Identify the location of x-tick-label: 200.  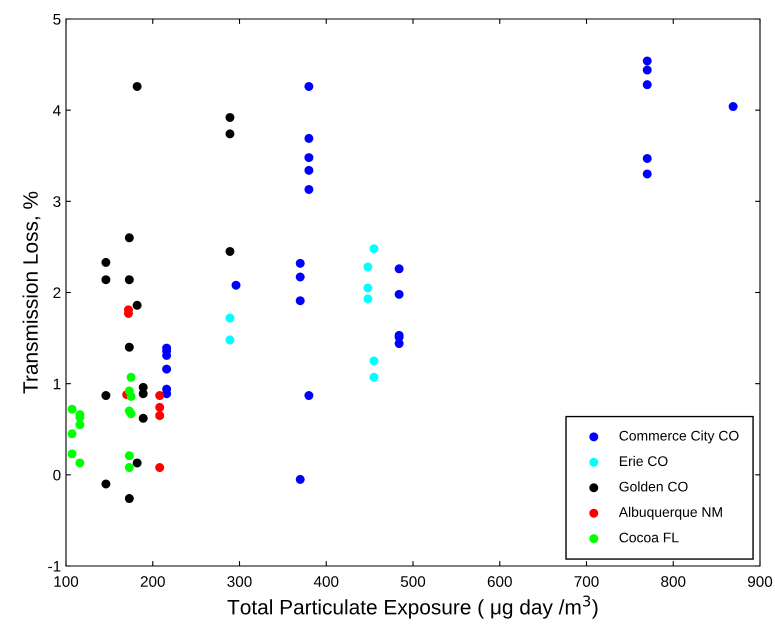
(152, 581).